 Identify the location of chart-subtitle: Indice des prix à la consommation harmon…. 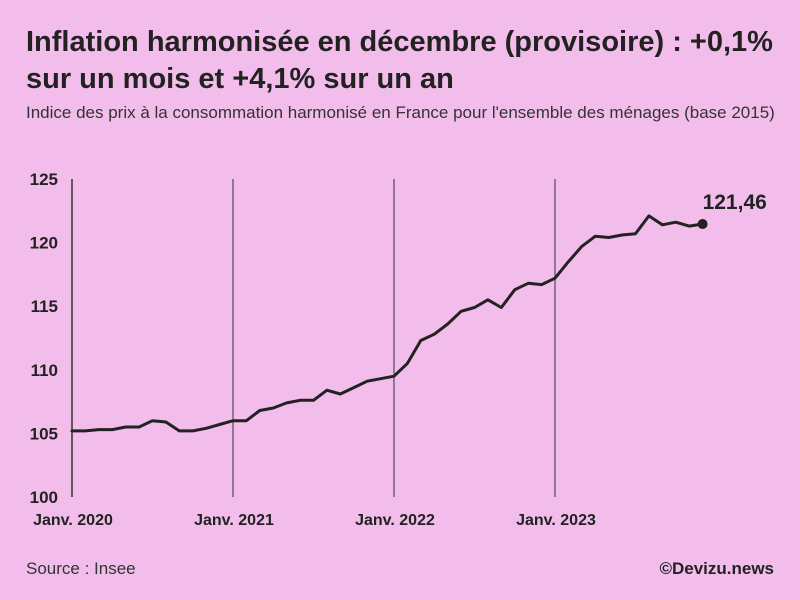
(400, 112).